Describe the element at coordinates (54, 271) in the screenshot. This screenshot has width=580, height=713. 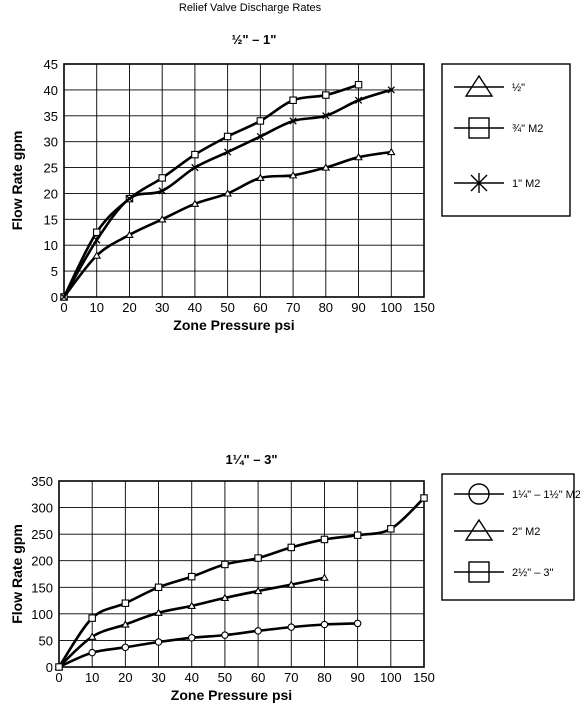
I see `y-tick-label: 5` at that location.